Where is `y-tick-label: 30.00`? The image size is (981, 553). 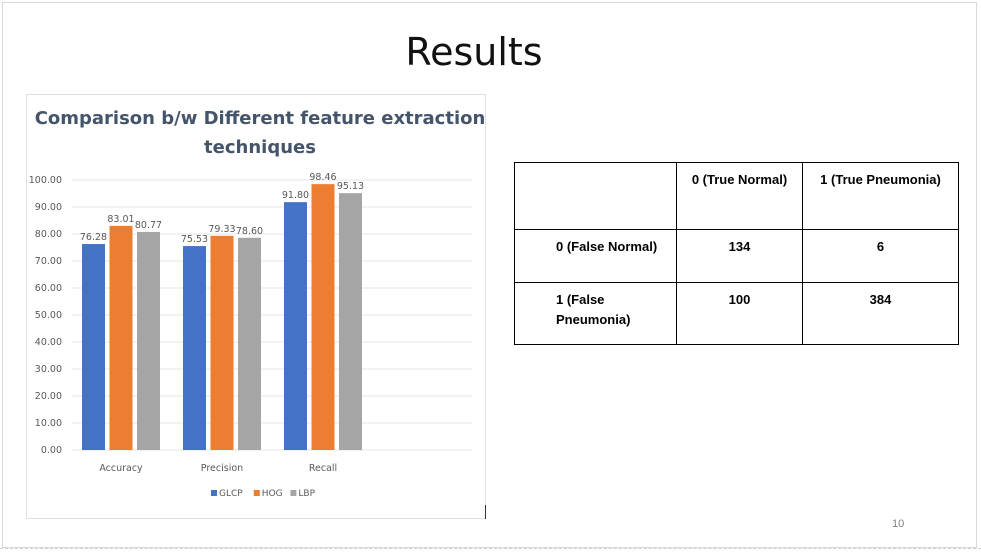
y-tick-label: 30.00 is located at coordinates (48, 369).